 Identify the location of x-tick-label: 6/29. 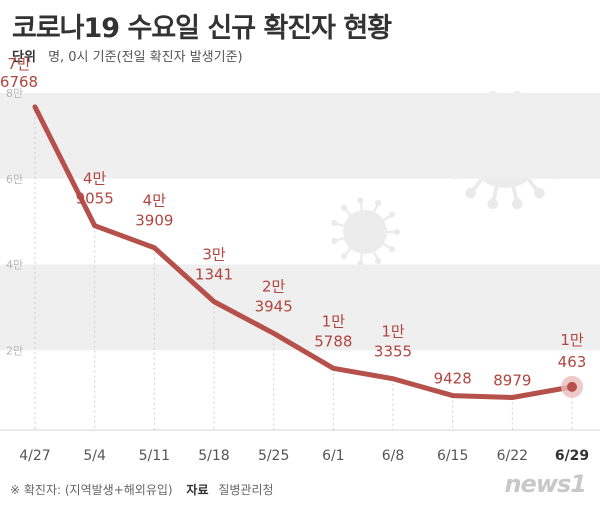
(572, 456).